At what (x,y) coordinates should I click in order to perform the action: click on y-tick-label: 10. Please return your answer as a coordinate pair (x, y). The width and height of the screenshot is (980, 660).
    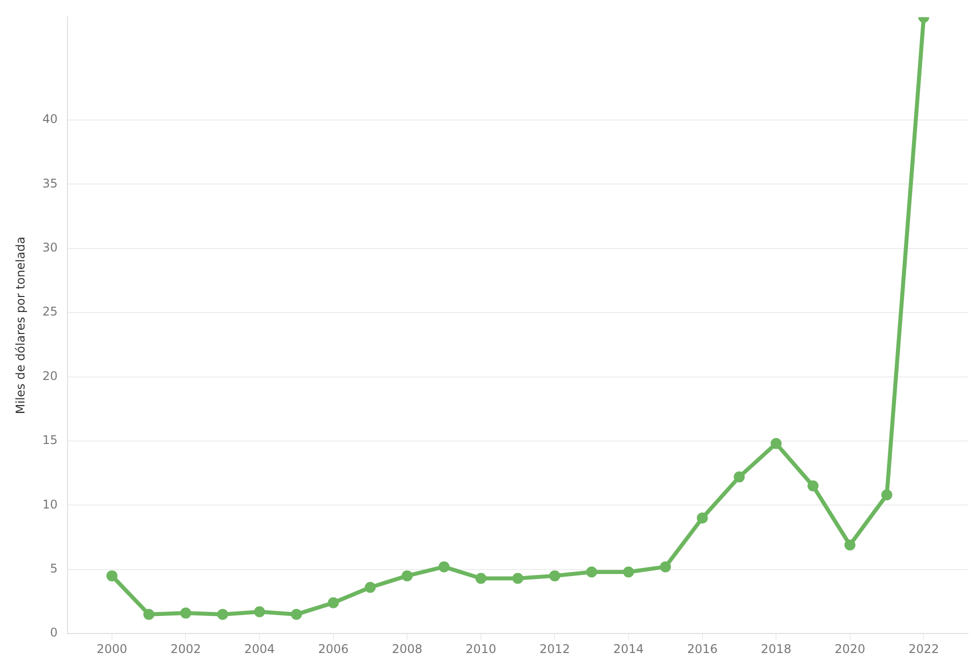
    Looking at the image, I should click on (50, 504).